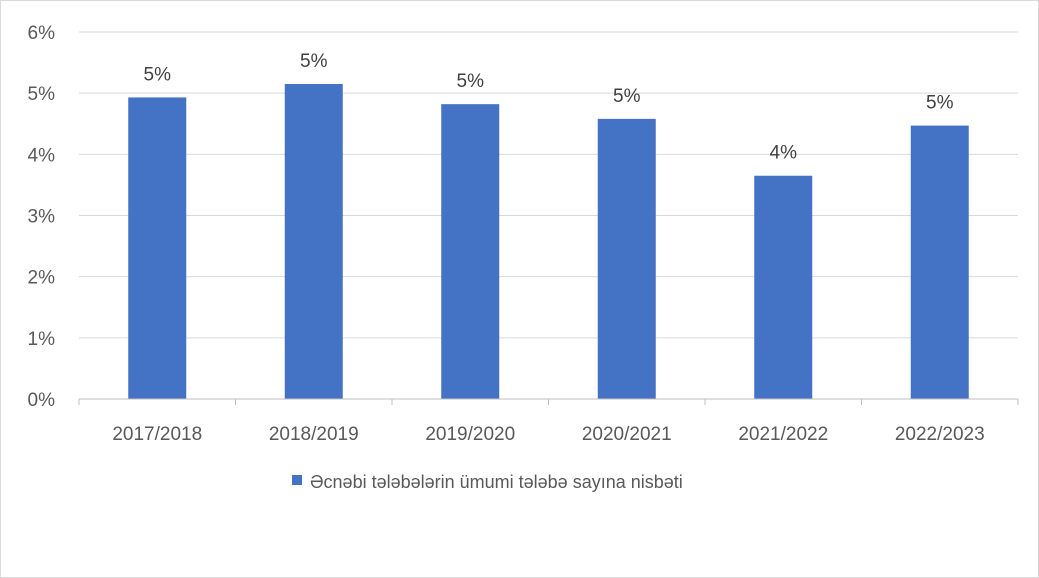 Image resolution: width=1039 pixels, height=578 pixels. What do you see at coordinates (940, 434) in the screenshot?
I see `x-tick-label: 2022/2023` at bounding box center [940, 434].